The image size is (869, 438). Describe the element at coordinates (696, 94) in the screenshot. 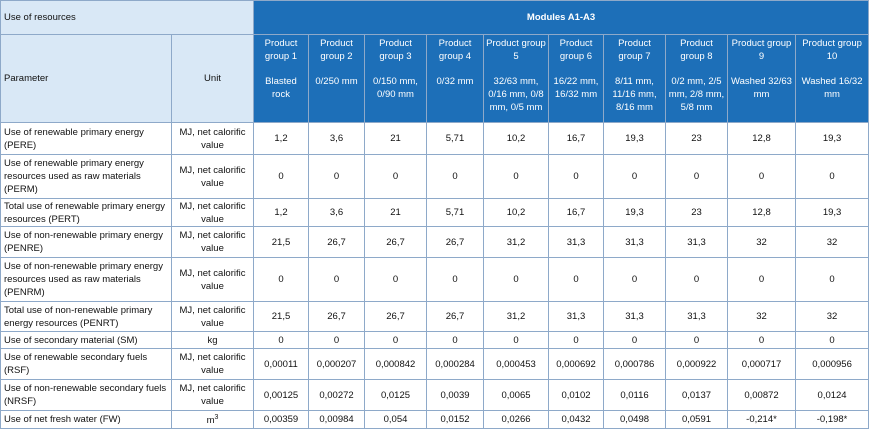

I see `product-group-spec: 0/2 mm, 2/5 mm, 2/8 mm, 5/8 mm` at that location.